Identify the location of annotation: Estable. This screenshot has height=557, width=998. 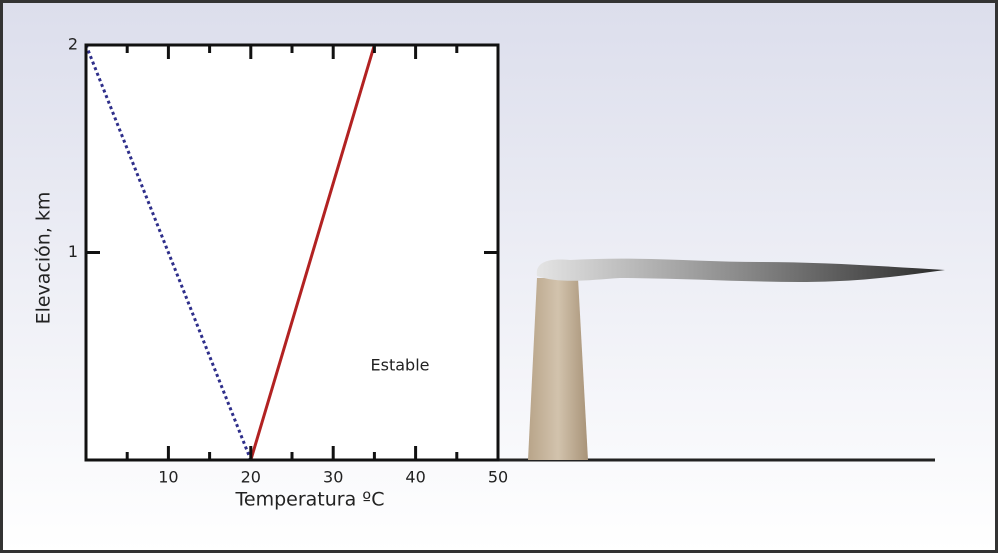
(400, 365).